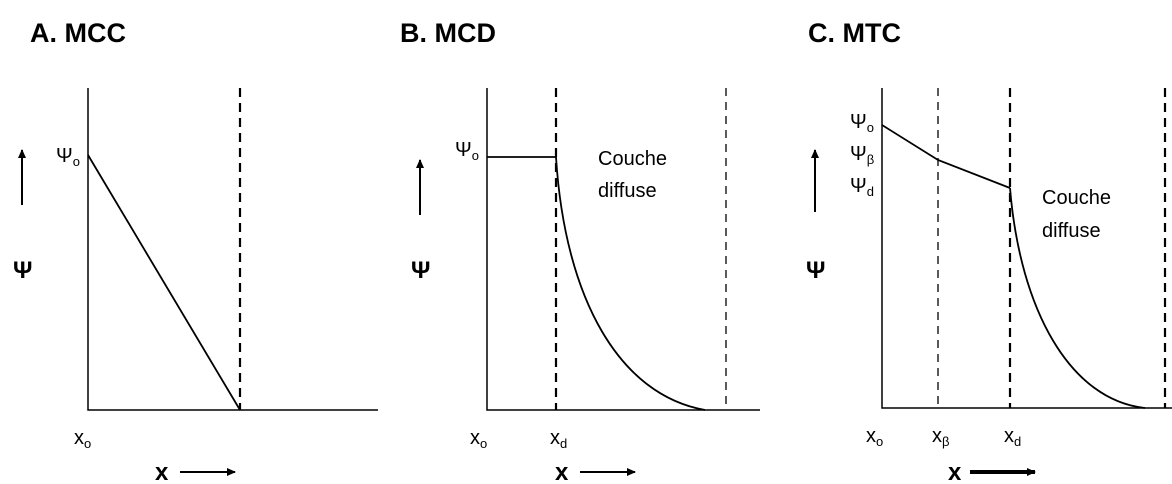 The width and height of the screenshot is (1172, 484). What do you see at coordinates (862, 187) in the screenshot?
I see `label: Ψd` at bounding box center [862, 187].